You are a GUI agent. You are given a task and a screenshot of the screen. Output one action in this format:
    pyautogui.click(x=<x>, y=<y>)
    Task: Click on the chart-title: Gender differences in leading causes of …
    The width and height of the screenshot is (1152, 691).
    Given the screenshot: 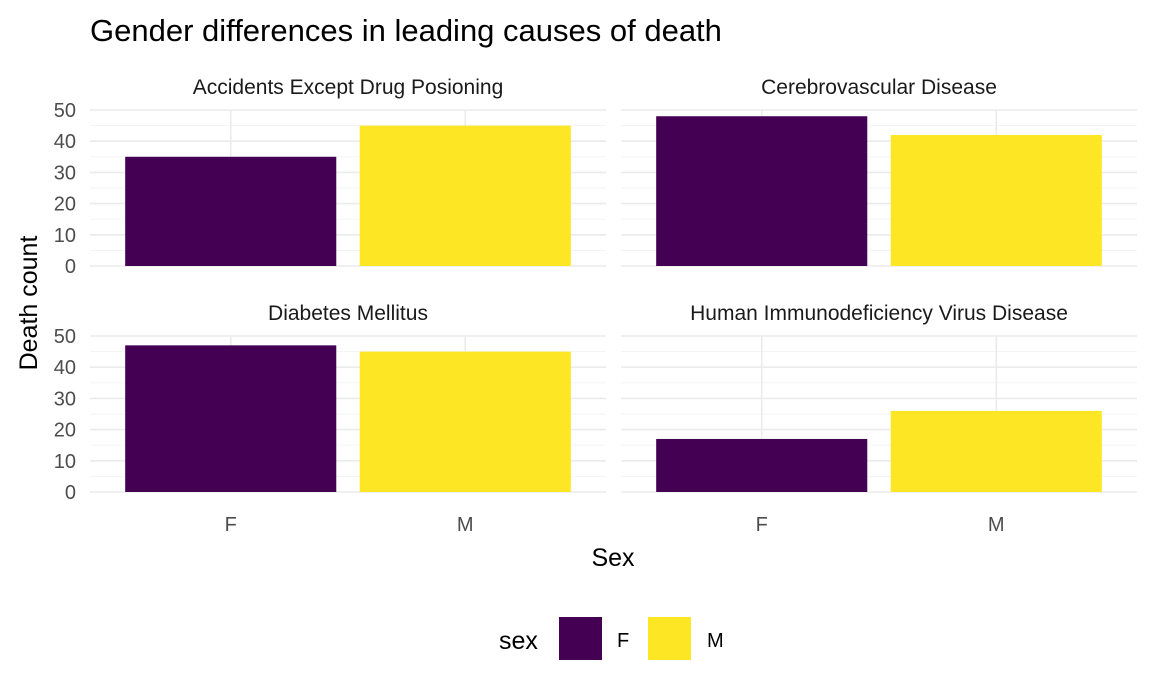 What is the action you would take?
    pyautogui.click(x=406, y=30)
    